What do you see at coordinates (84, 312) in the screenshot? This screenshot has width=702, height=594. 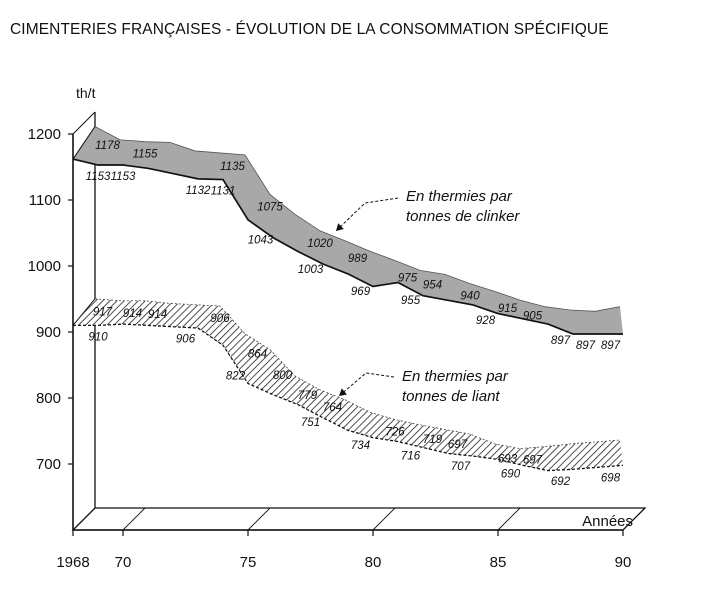 I see `series-1-end-cap` at bounding box center [84, 312].